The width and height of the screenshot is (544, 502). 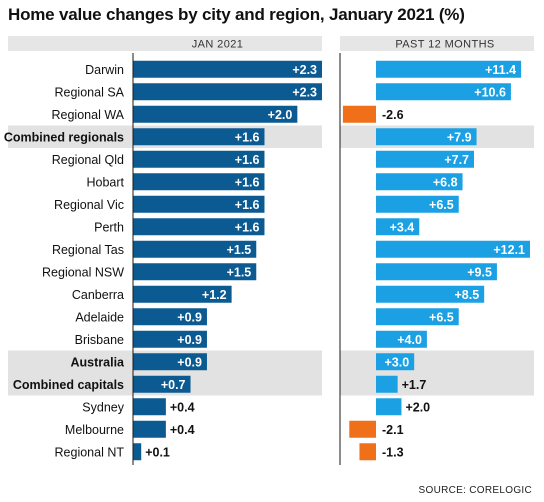 What do you see at coordinates (89, 205) in the screenshot?
I see `category-label: Regional Vic` at bounding box center [89, 205].